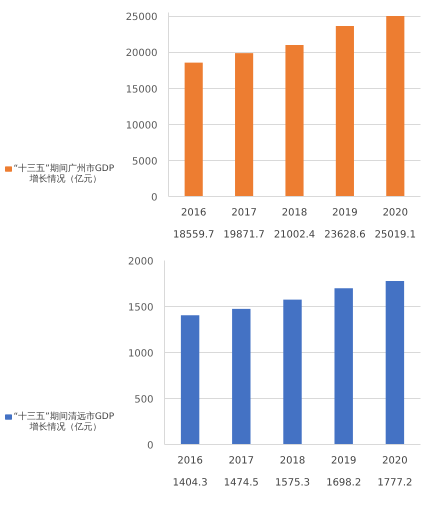 The image size is (426, 508). What do you see at coordinates (190, 483) in the screenshot?
I see `data-label: 1404.3` at bounding box center [190, 483].